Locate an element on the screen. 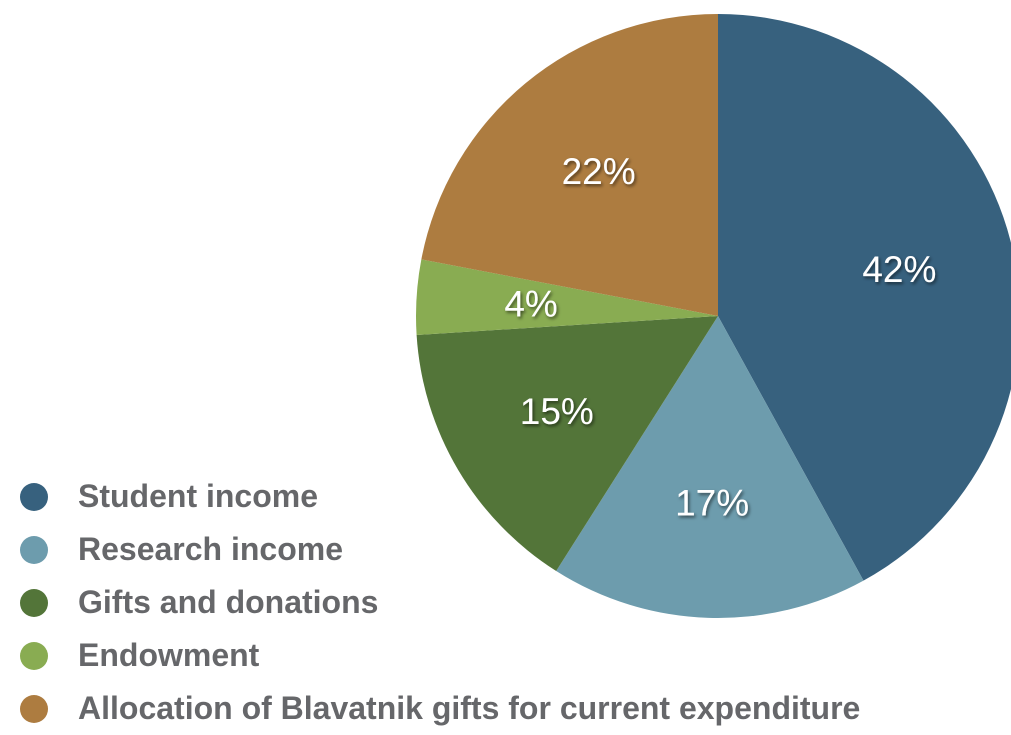 This screenshot has width=1011, height=735. slice-label-research-income: 17% is located at coordinates (712, 503).